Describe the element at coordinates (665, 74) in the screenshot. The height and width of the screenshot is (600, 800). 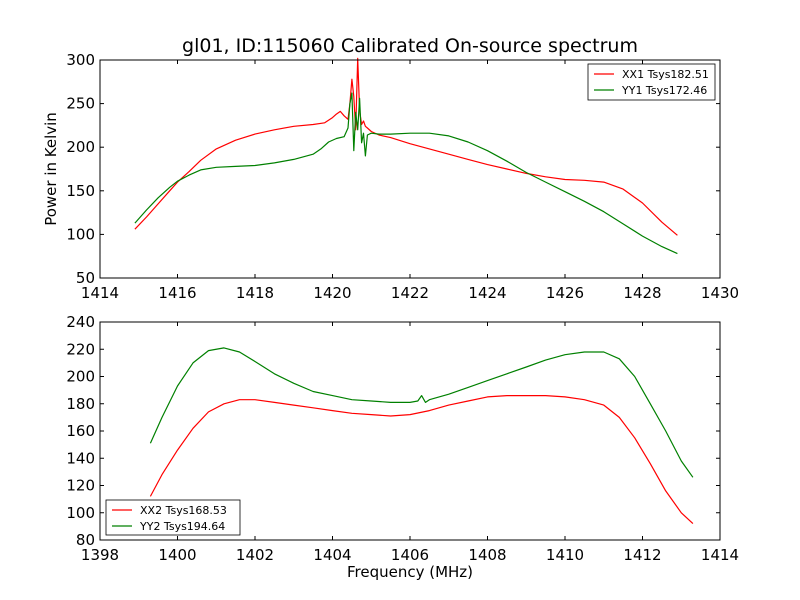
I see `top-legend-label-1: XX1 Tsys182.51` at that location.